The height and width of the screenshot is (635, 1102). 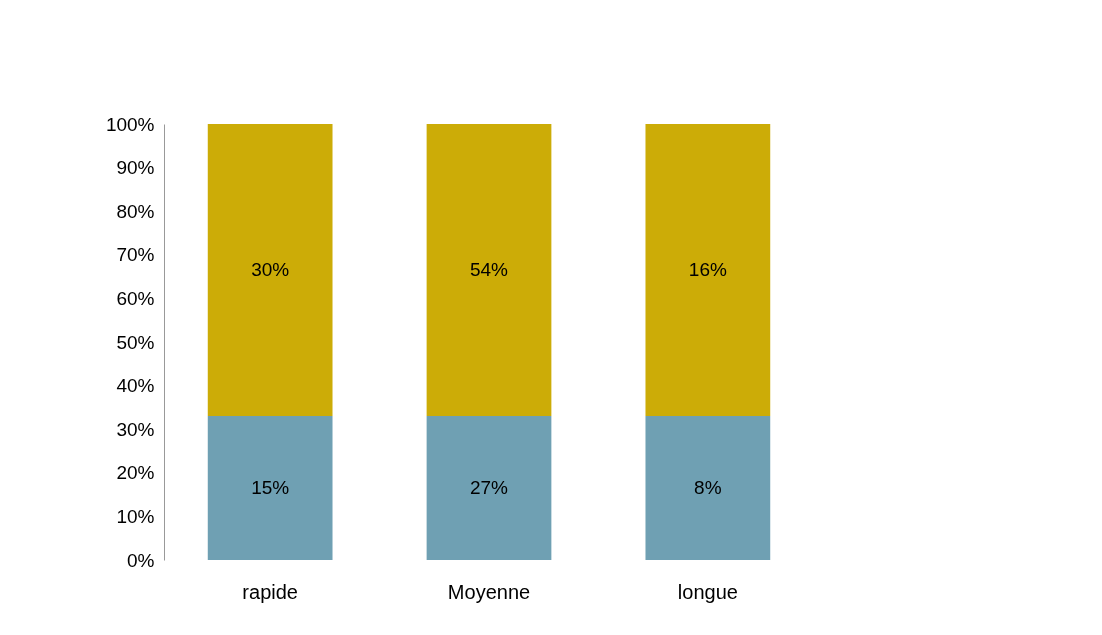 What do you see at coordinates (135, 516) in the screenshot?
I see `y-tick-label: 10%` at bounding box center [135, 516].